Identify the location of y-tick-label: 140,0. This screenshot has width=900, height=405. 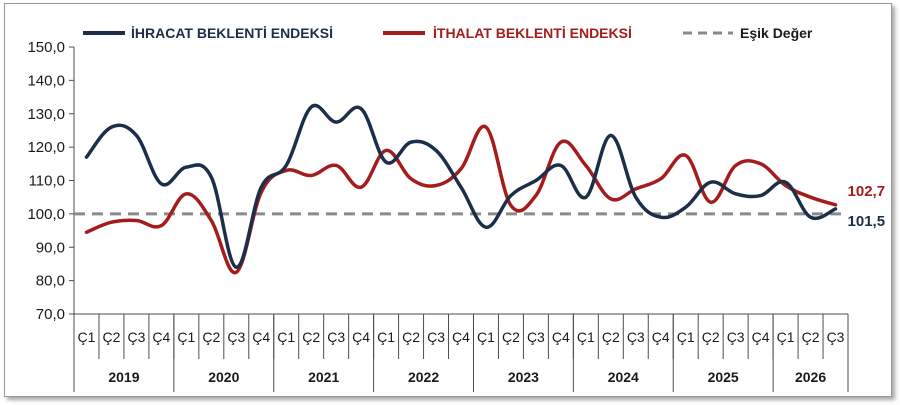
(46, 80).